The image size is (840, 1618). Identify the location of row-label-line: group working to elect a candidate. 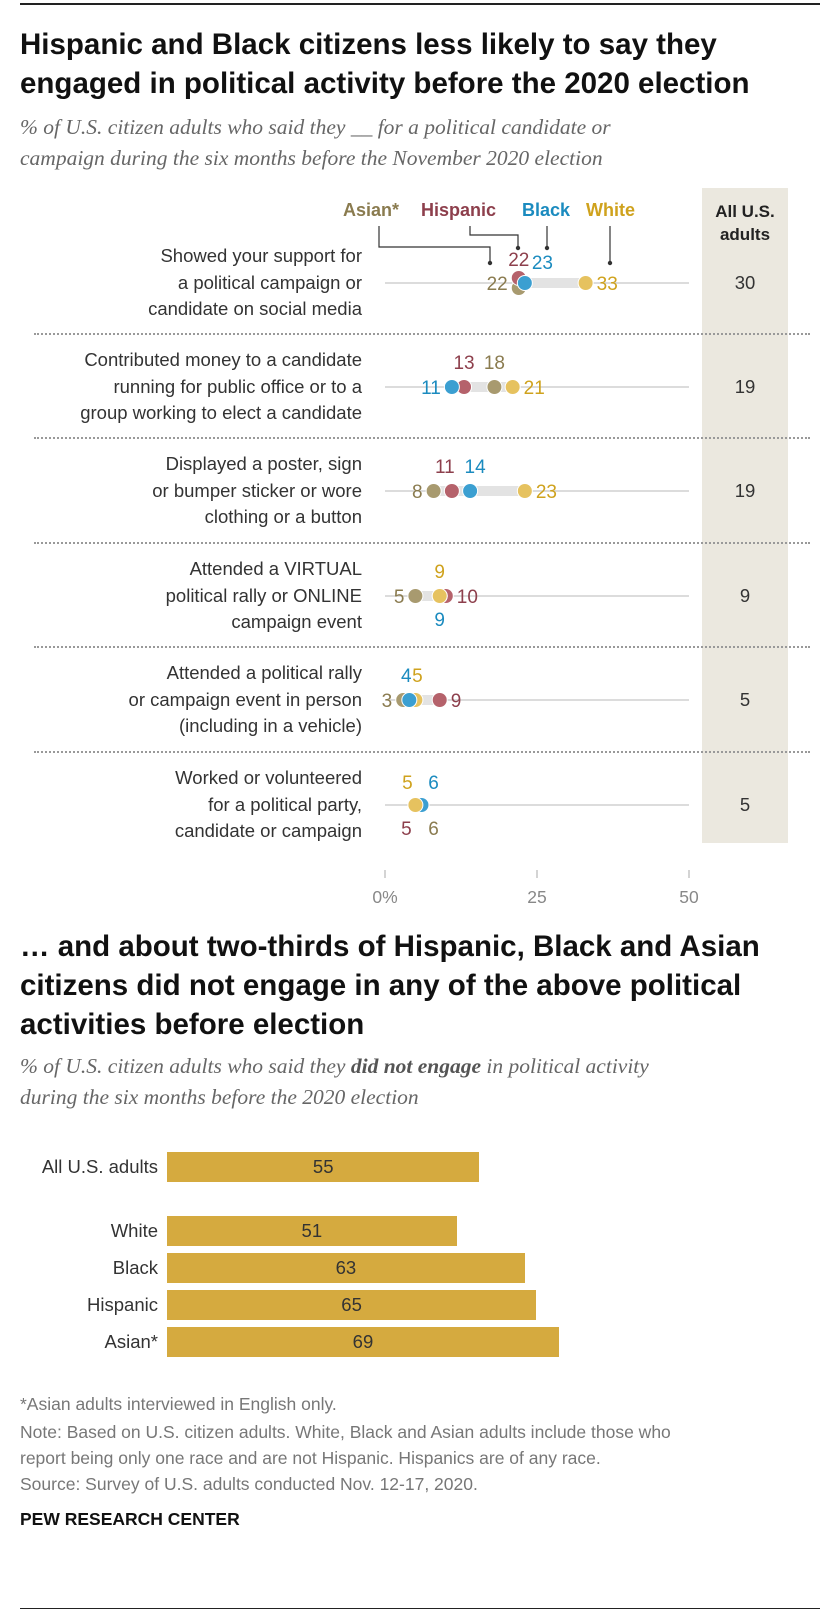
(221, 412).